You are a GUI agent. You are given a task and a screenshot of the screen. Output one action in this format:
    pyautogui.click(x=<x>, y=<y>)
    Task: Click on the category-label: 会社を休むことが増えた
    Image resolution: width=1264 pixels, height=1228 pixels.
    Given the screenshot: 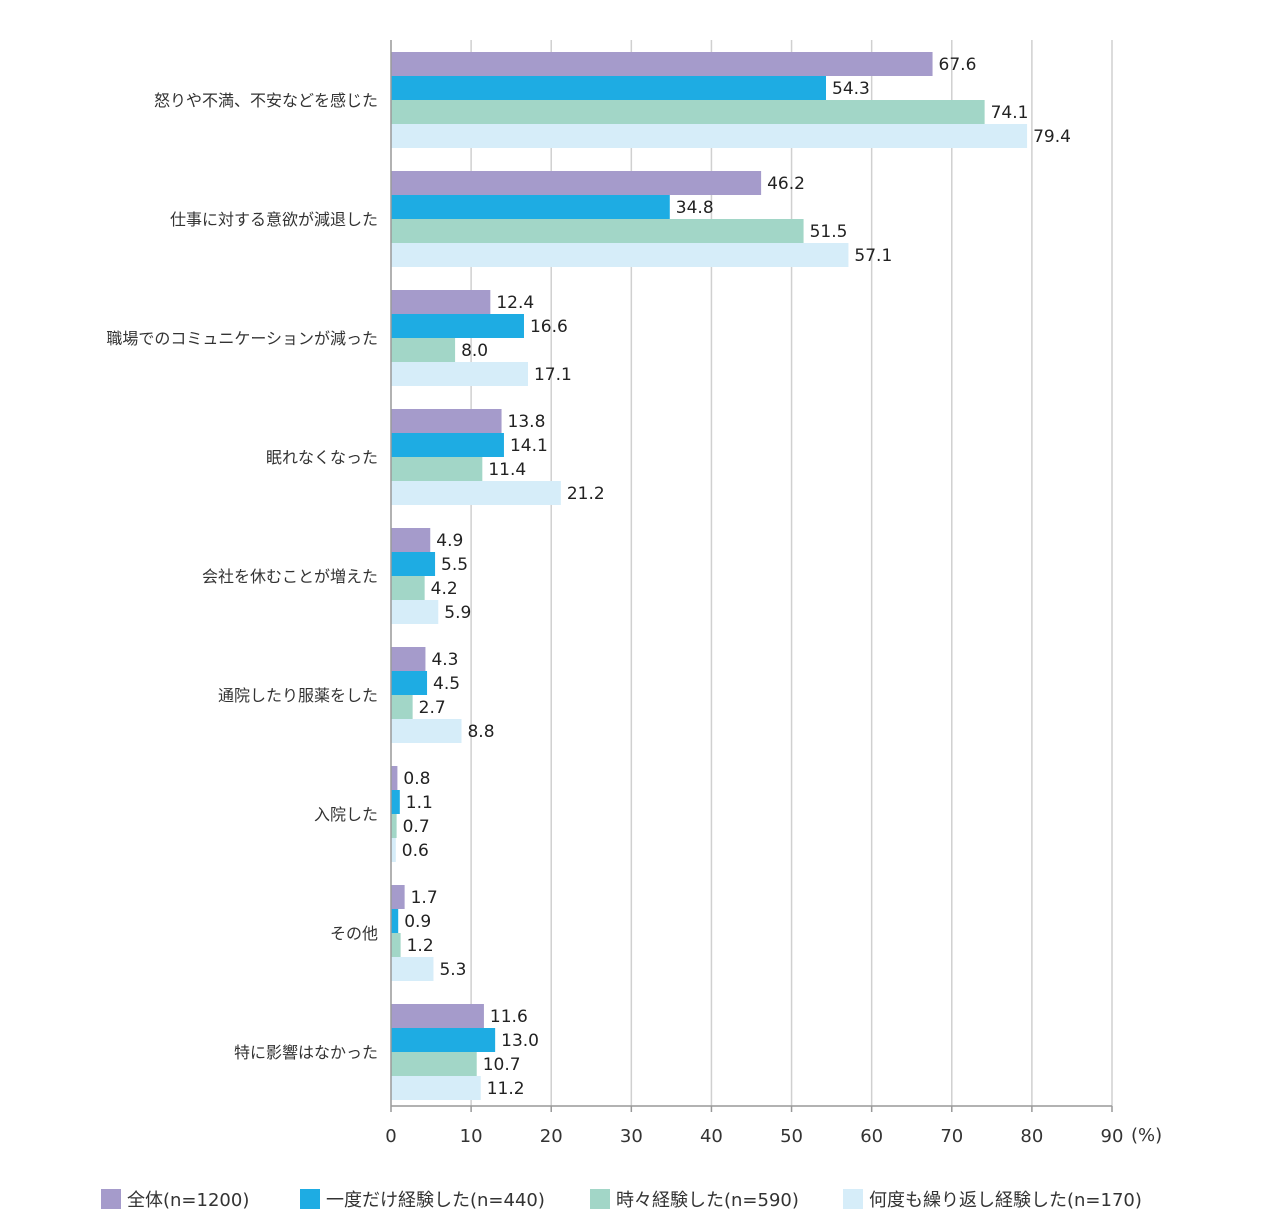 What is the action you would take?
    pyautogui.click(x=290, y=576)
    